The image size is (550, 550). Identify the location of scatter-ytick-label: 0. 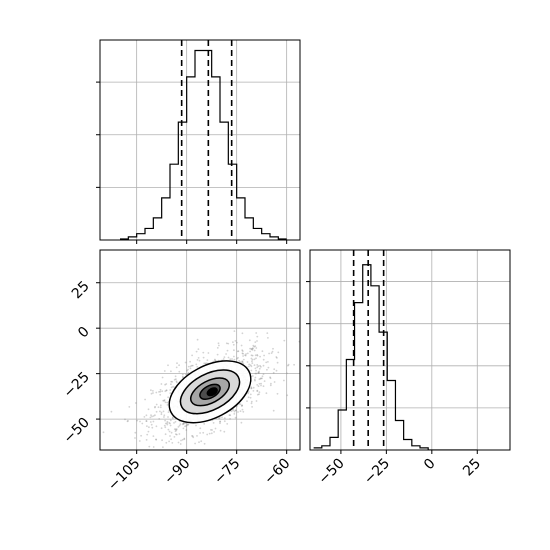
(84, 333).